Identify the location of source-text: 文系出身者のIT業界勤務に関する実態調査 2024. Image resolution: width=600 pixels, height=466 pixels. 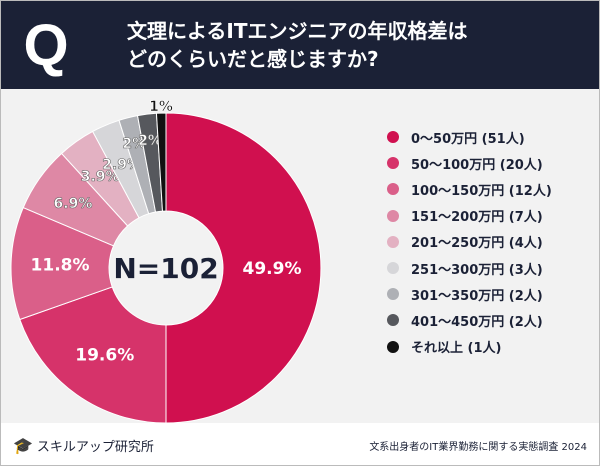
(478, 447).